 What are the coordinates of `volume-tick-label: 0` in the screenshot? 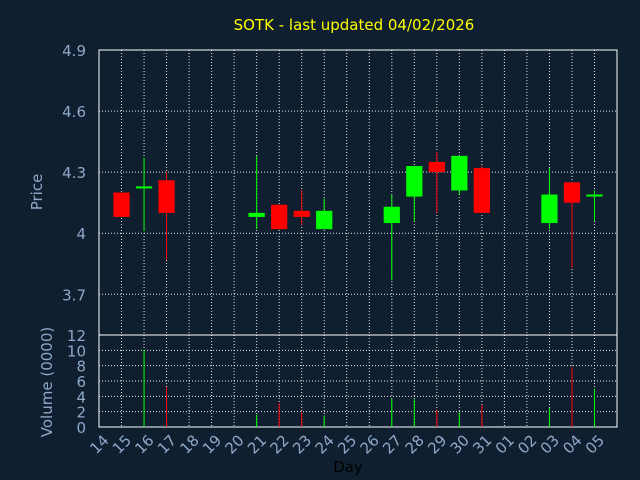 It's located at (81, 428).